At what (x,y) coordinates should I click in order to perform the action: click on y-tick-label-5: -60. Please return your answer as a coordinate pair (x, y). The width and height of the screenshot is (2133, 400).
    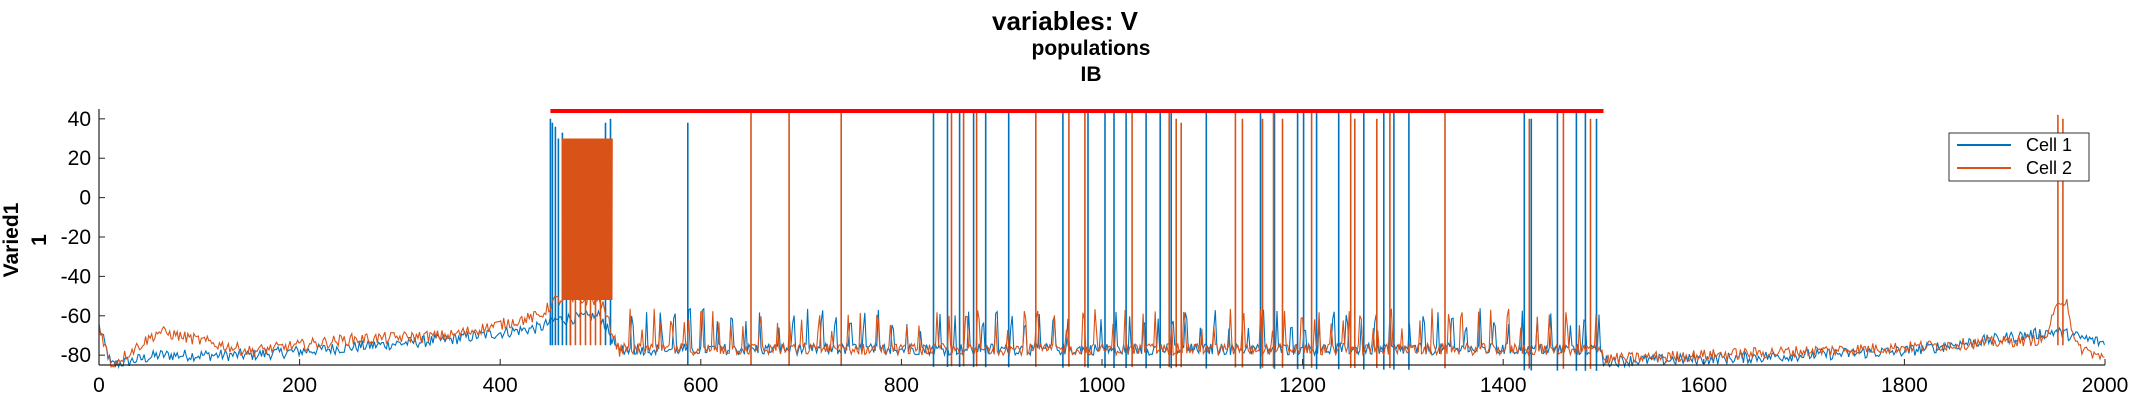
    Looking at the image, I should click on (76, 316).